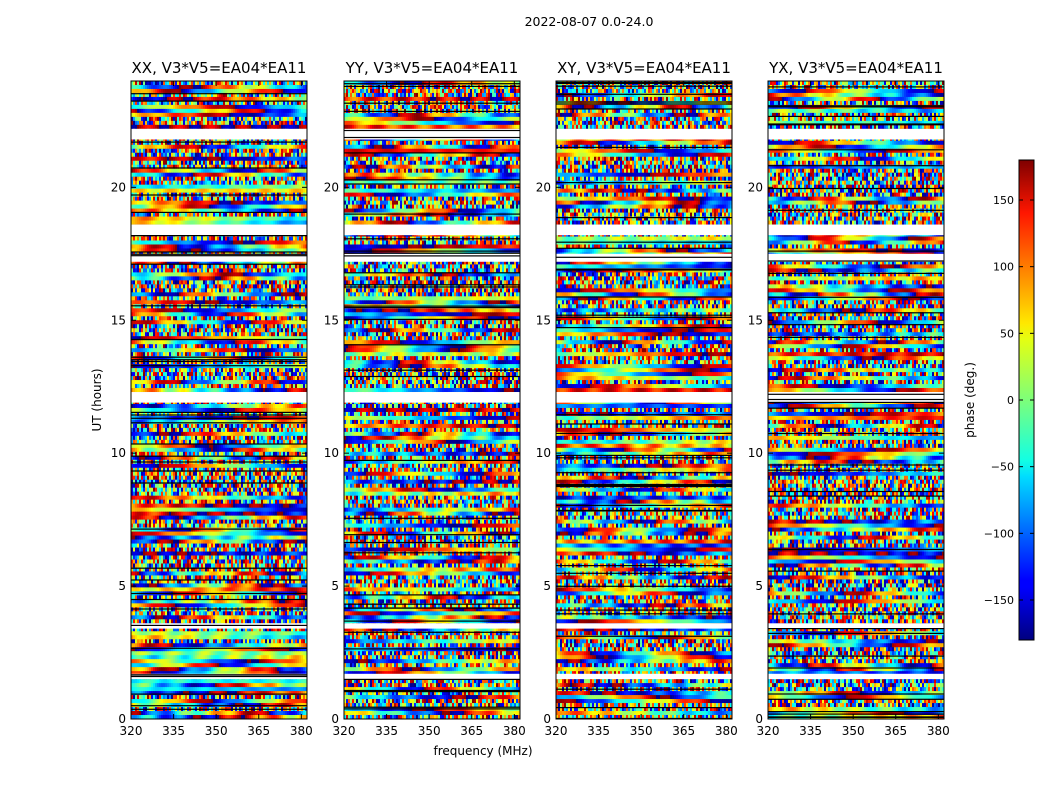 The image size is (1050, 800). I want to click on panel-title: XX, V3*V5=EA04*EA11, so click(219, 68).